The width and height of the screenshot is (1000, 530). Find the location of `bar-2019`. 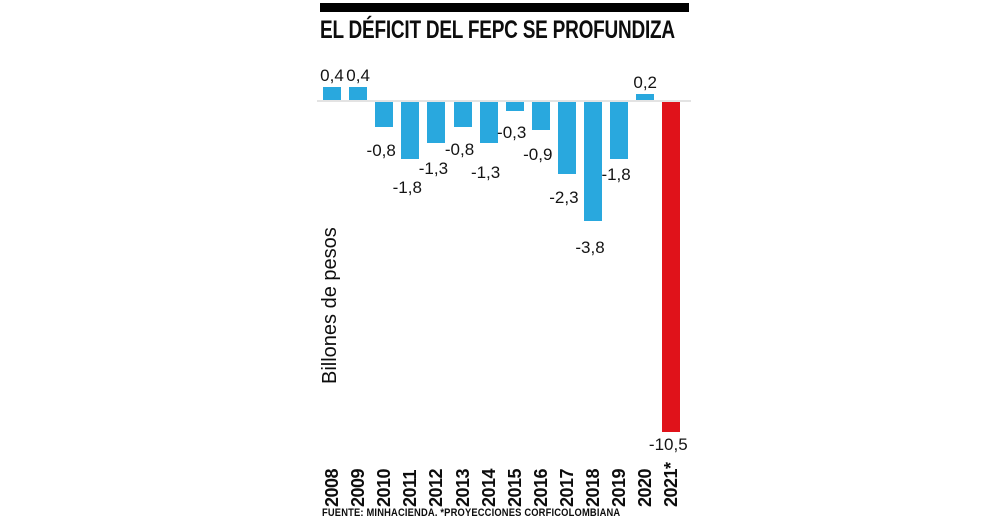

bar-2019 is located at coordinates (619, 130).